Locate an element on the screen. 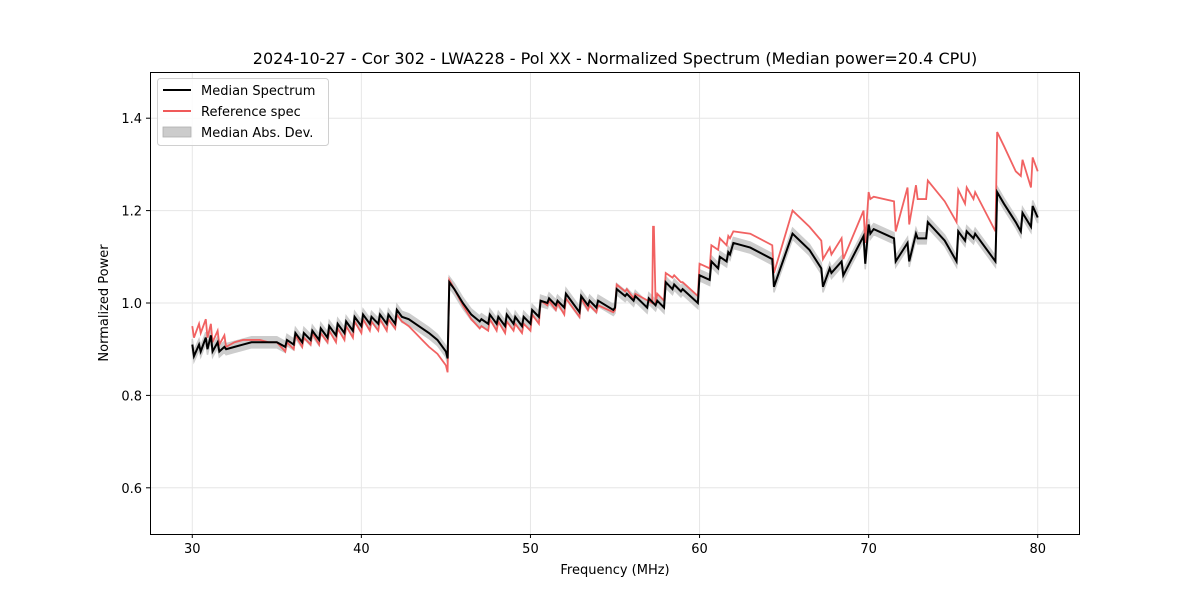  legend-label: Median Spectrum is located at coordinates (258, 91).